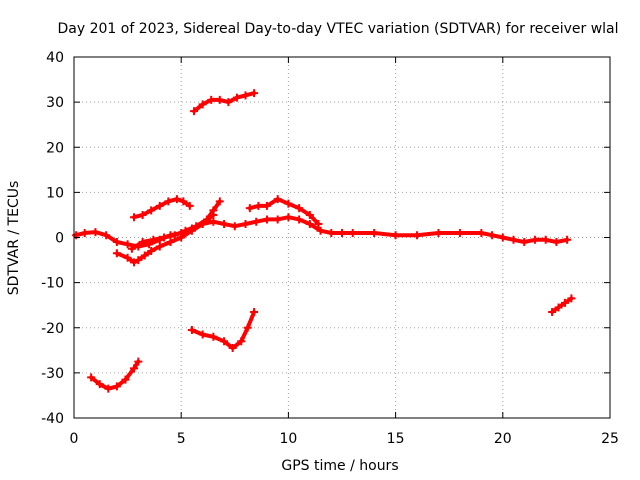 The height and width of the screenshot is (480, 640). I want to click on y-tick-label: 0, so click(59, 239).